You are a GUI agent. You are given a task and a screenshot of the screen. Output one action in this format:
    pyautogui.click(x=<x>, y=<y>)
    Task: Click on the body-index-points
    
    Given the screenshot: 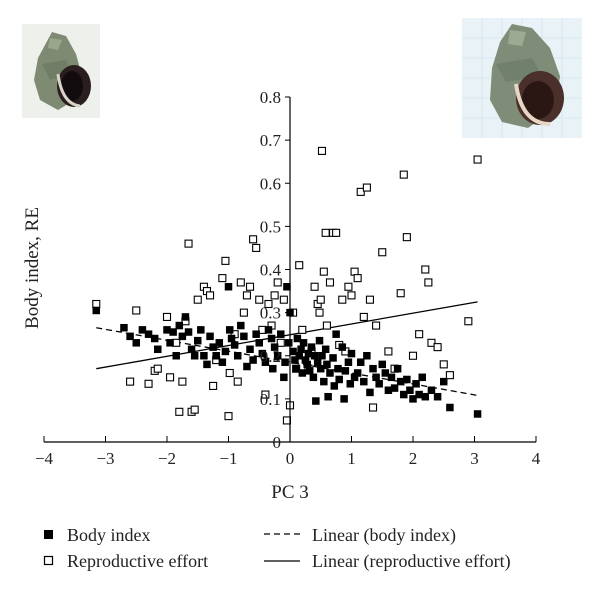 What is the action you would take?
    pyautogui.click(x=287, y=350)
    